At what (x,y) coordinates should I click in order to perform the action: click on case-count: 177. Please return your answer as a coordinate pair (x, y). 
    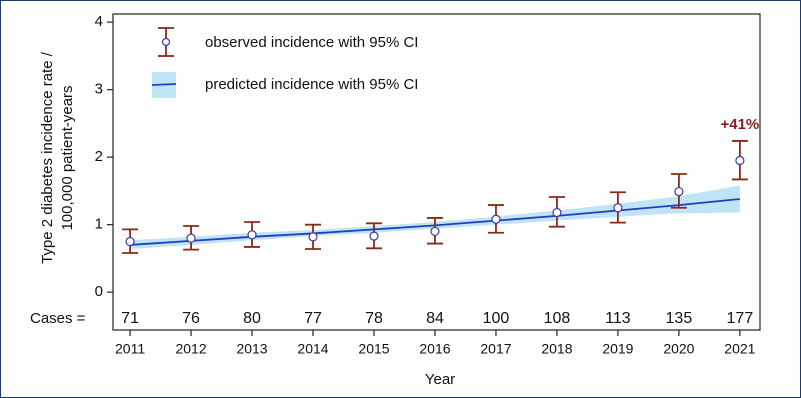
    Looking at the image, I should click on (740, 318).